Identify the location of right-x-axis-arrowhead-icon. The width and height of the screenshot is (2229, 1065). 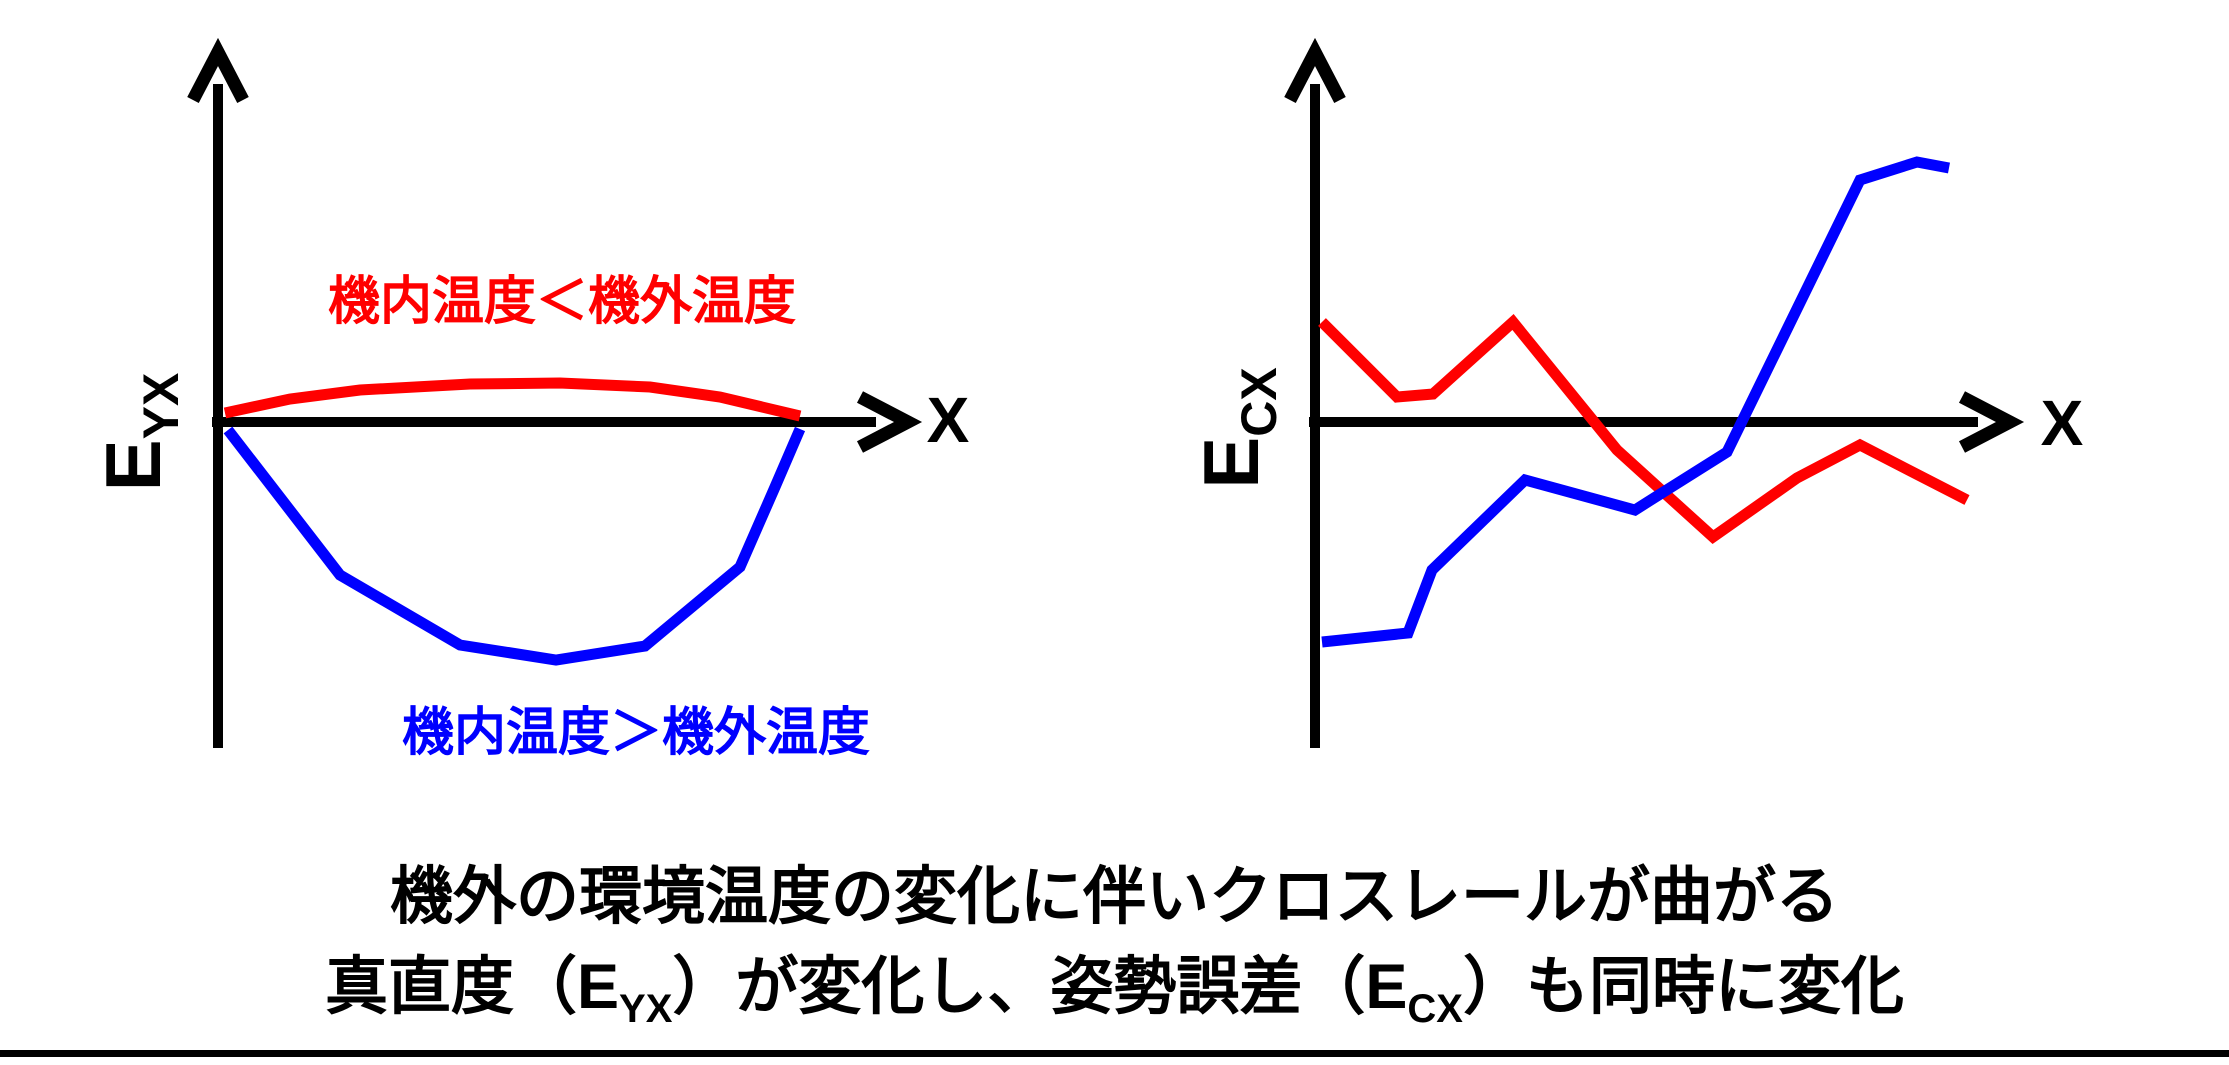
(1991, 422).